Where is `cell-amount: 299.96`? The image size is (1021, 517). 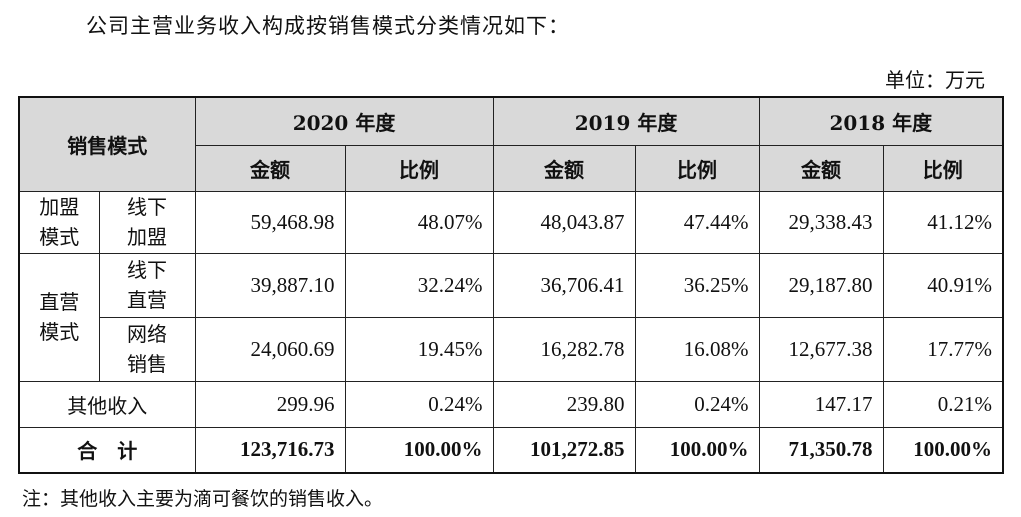
cell-amount: 299.96 is located at coordinates (270, 404).